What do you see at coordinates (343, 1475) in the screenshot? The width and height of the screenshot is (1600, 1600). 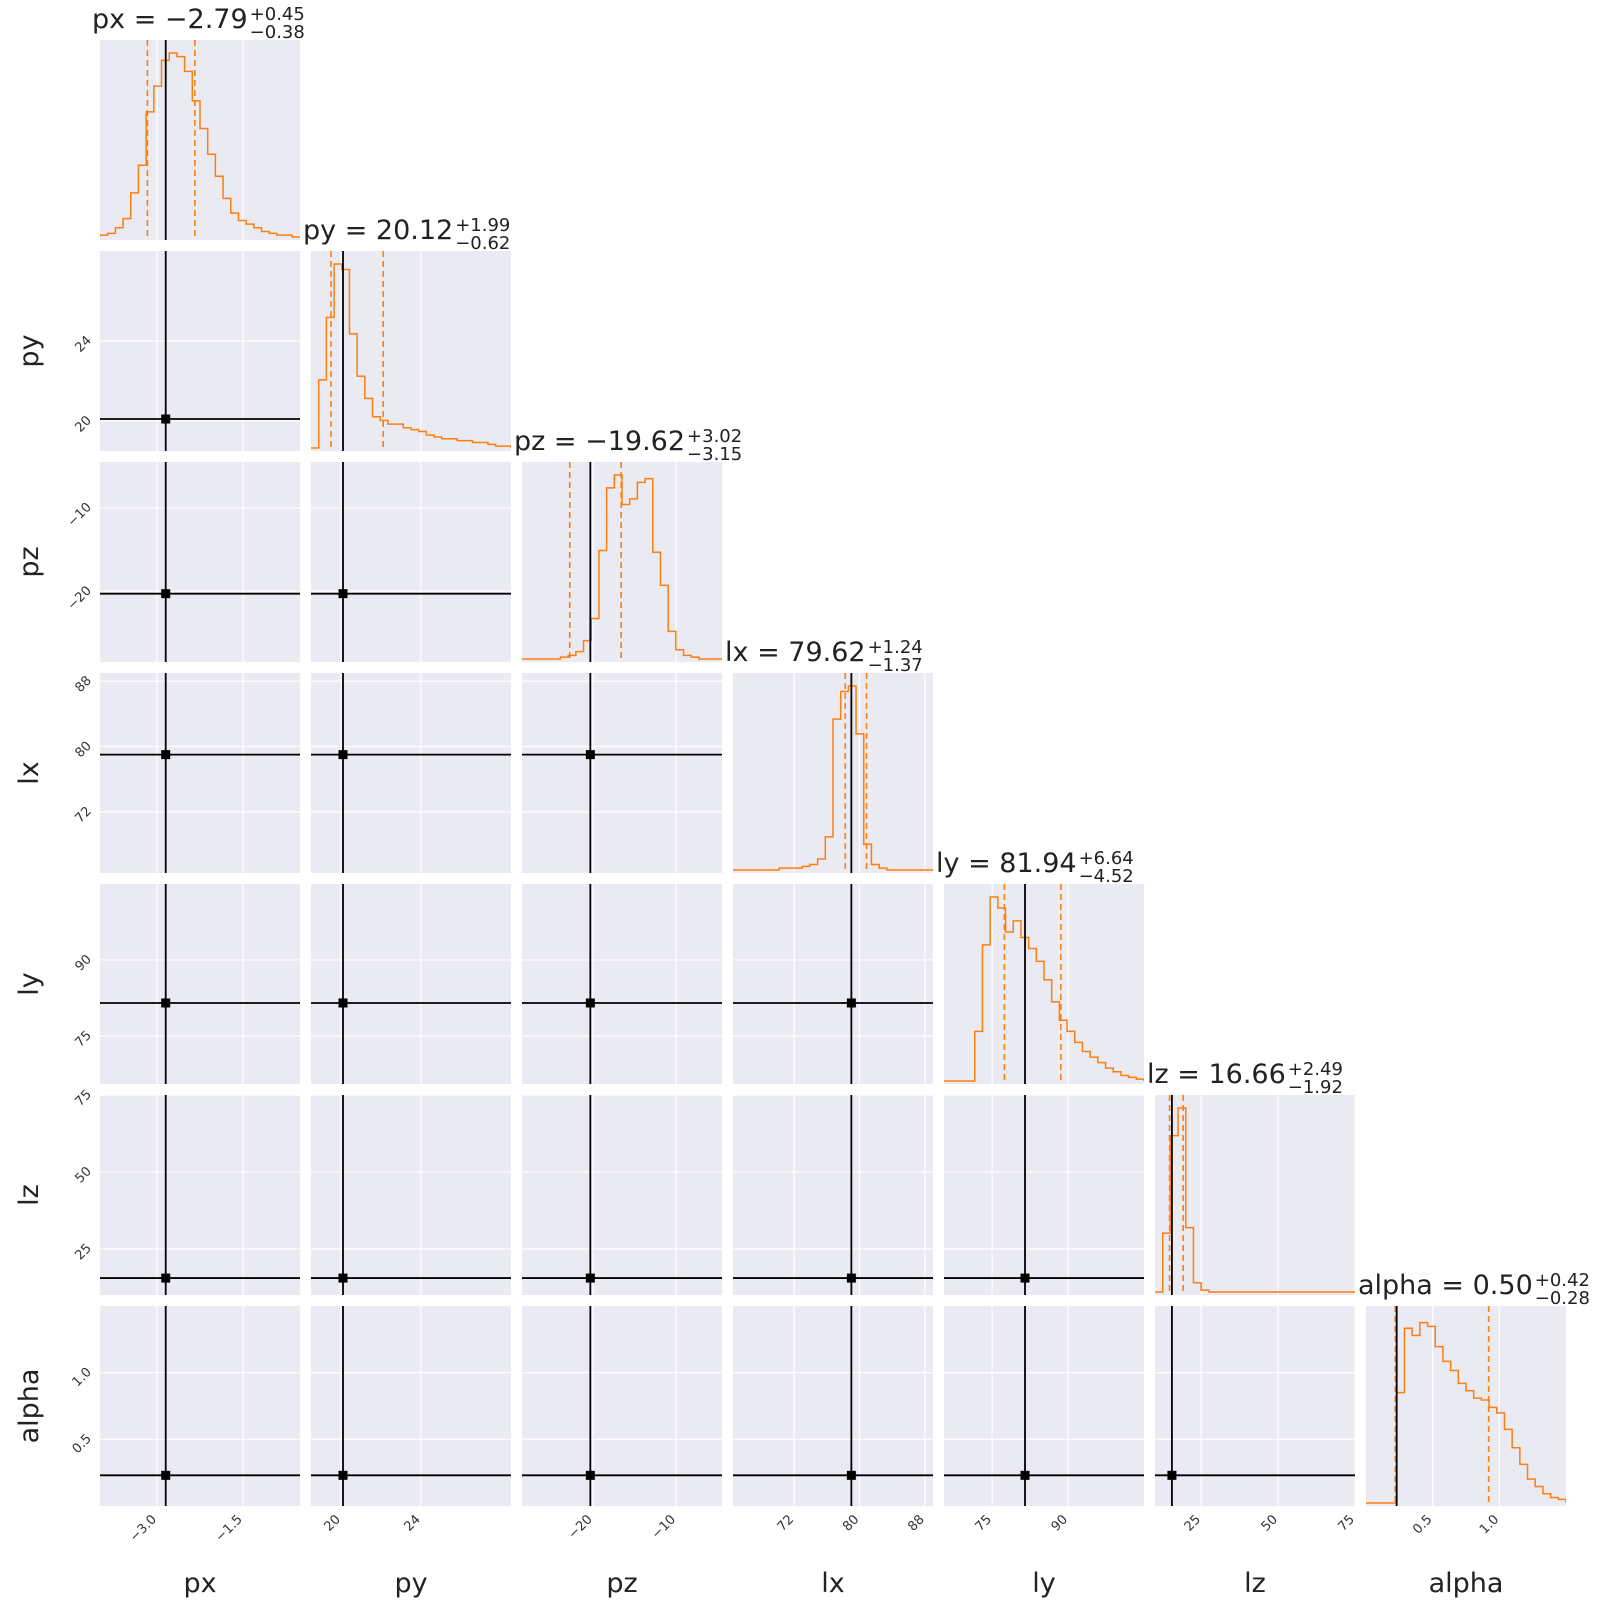 I see `truth-marker-alpha-vs-py` at bounding box center [343, 1475].